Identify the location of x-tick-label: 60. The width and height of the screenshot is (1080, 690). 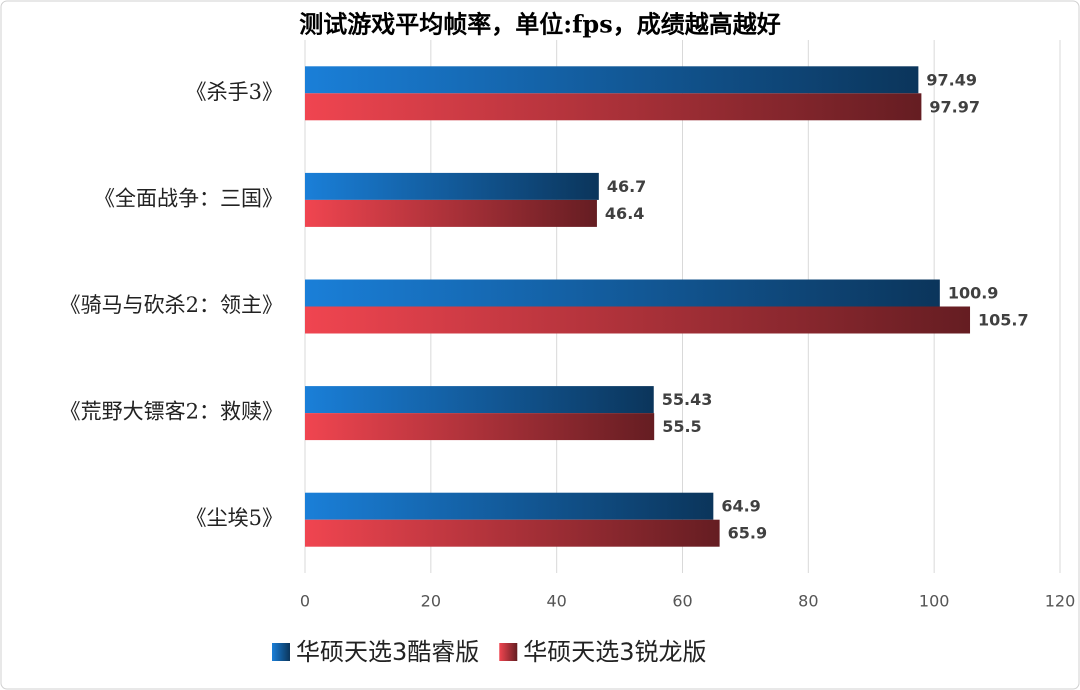
(682, 601).